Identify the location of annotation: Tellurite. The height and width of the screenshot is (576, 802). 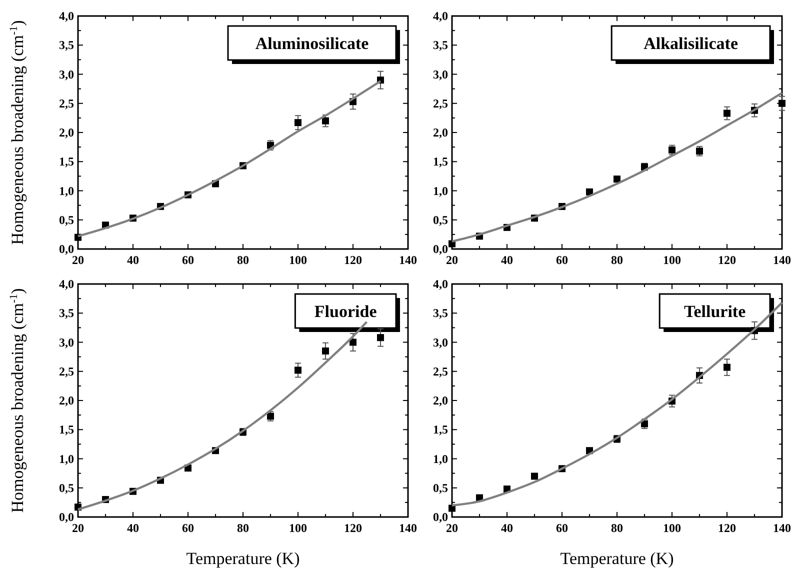
(715, 311).